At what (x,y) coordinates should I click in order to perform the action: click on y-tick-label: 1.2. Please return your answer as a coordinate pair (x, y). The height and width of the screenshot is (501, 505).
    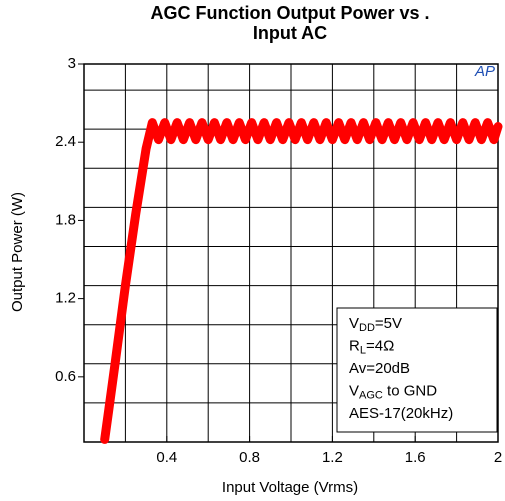
    Looking at the image, I should click on (65, 298).